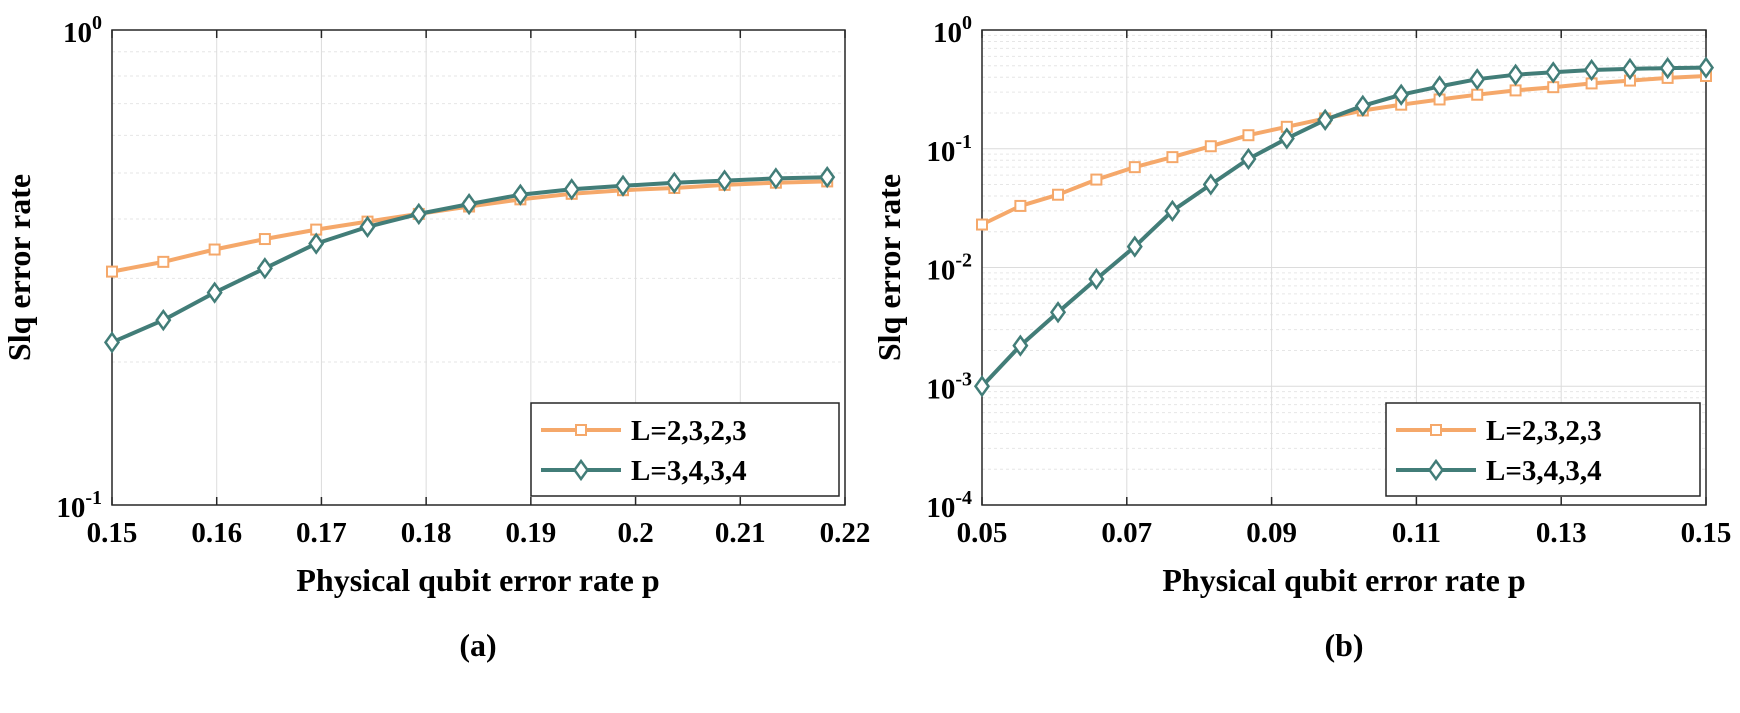 The height and width of the screenshot is (713, 1740). Describe the element at coordinates (740, 533) in the screenshot. I see `x-tick-label: 0.21` at that location.